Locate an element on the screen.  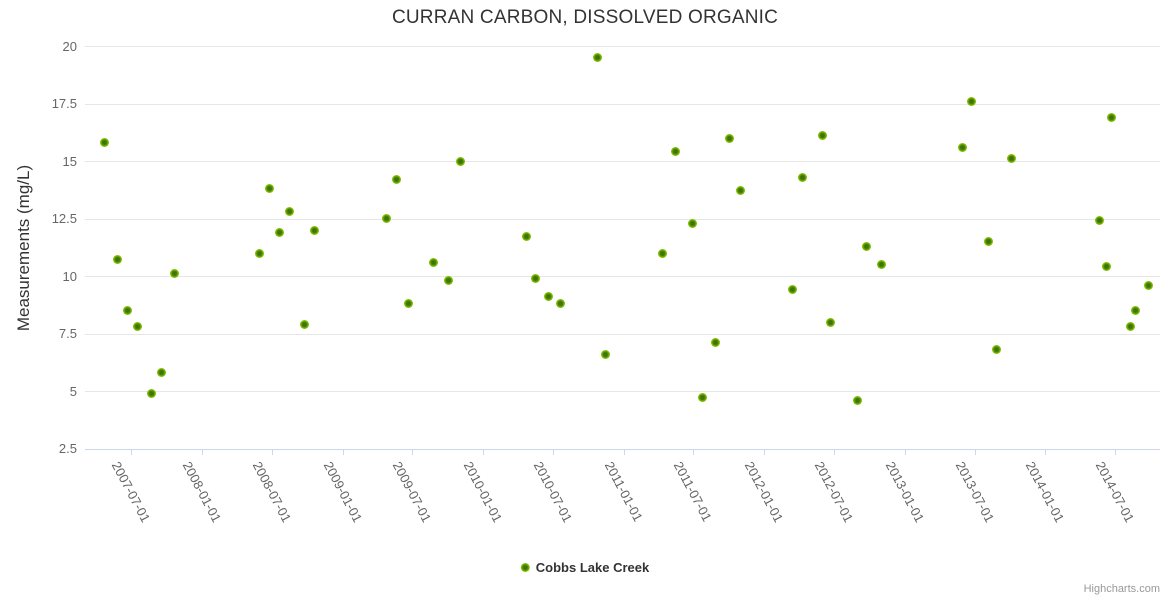
legend-item: Cobbs Lake Creek is located at coordinates (585, 567).